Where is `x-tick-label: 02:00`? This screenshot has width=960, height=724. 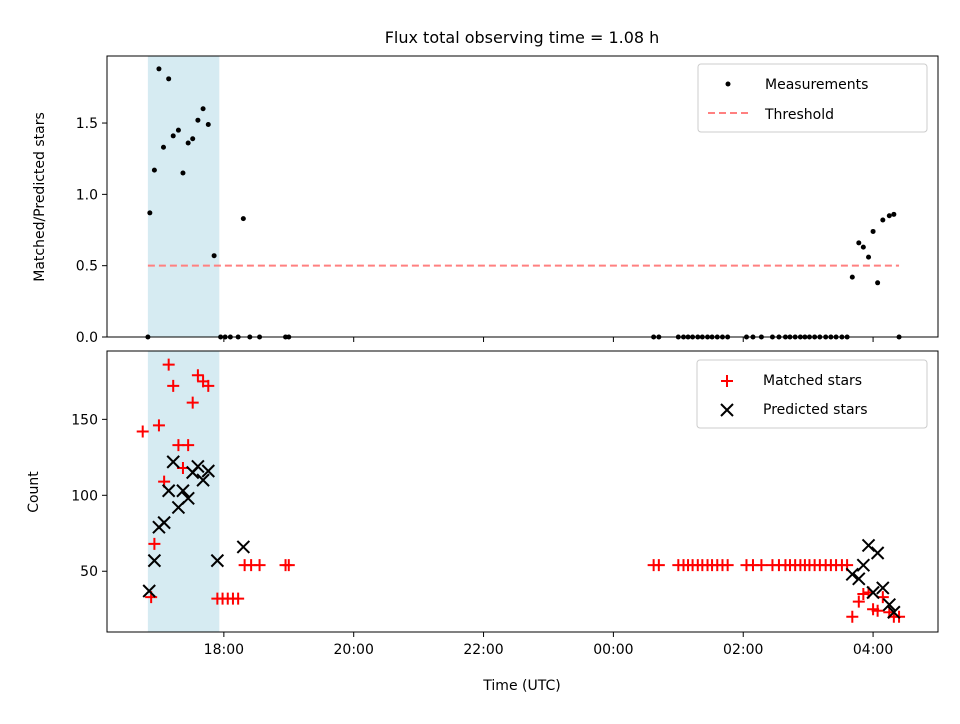 x-tick-label: 02:00 is located at coordinates (743, 650).